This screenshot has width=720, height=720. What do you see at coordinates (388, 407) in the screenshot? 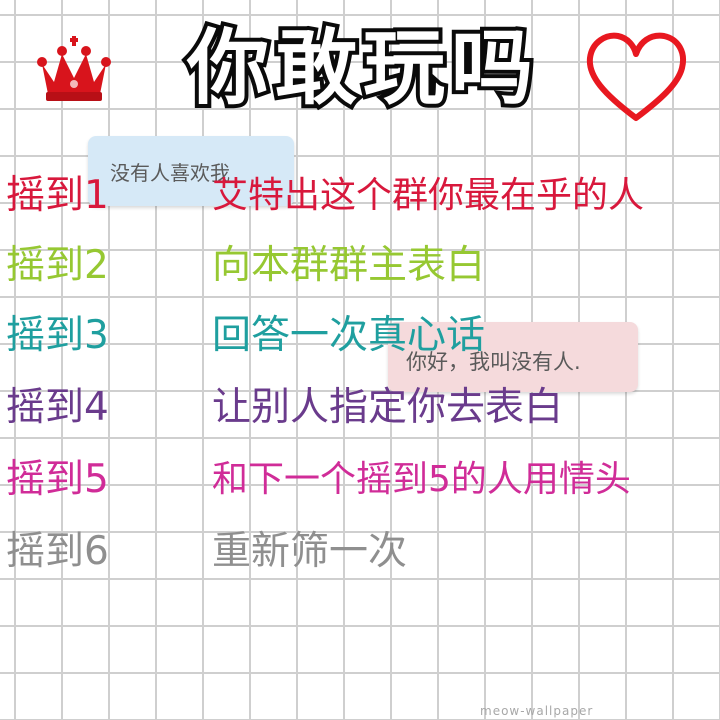
I see `rule-task: 让别人指定你去表白` at bounding box center [388, 407].